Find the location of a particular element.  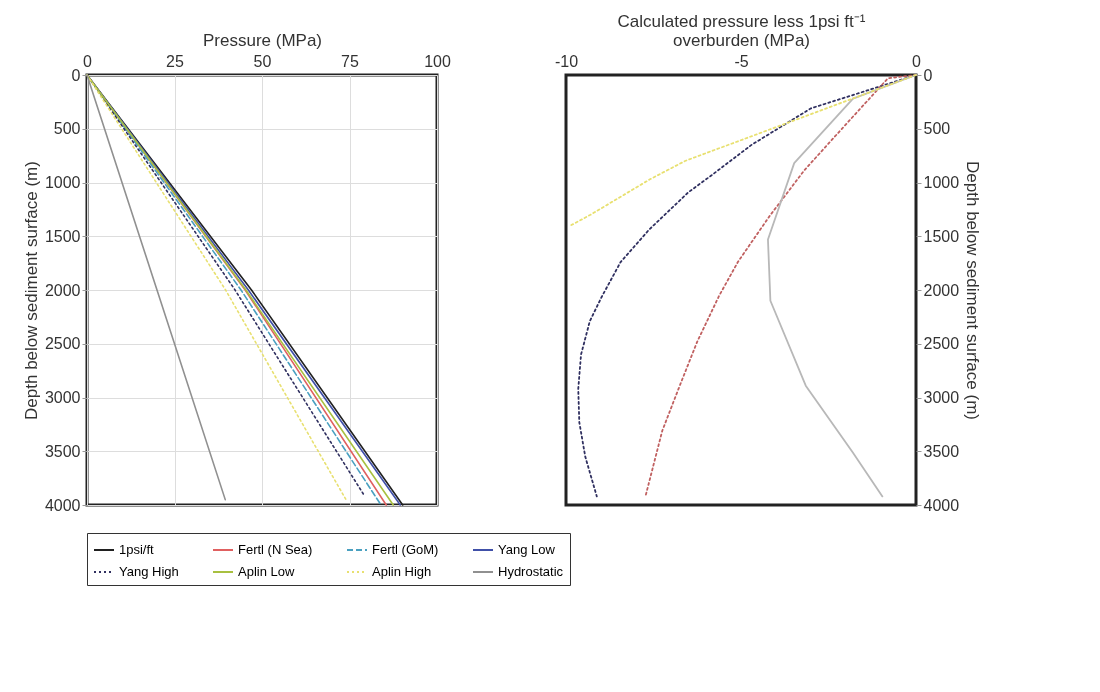

x-tick-label: 50 is located at coordinates (262, 61).